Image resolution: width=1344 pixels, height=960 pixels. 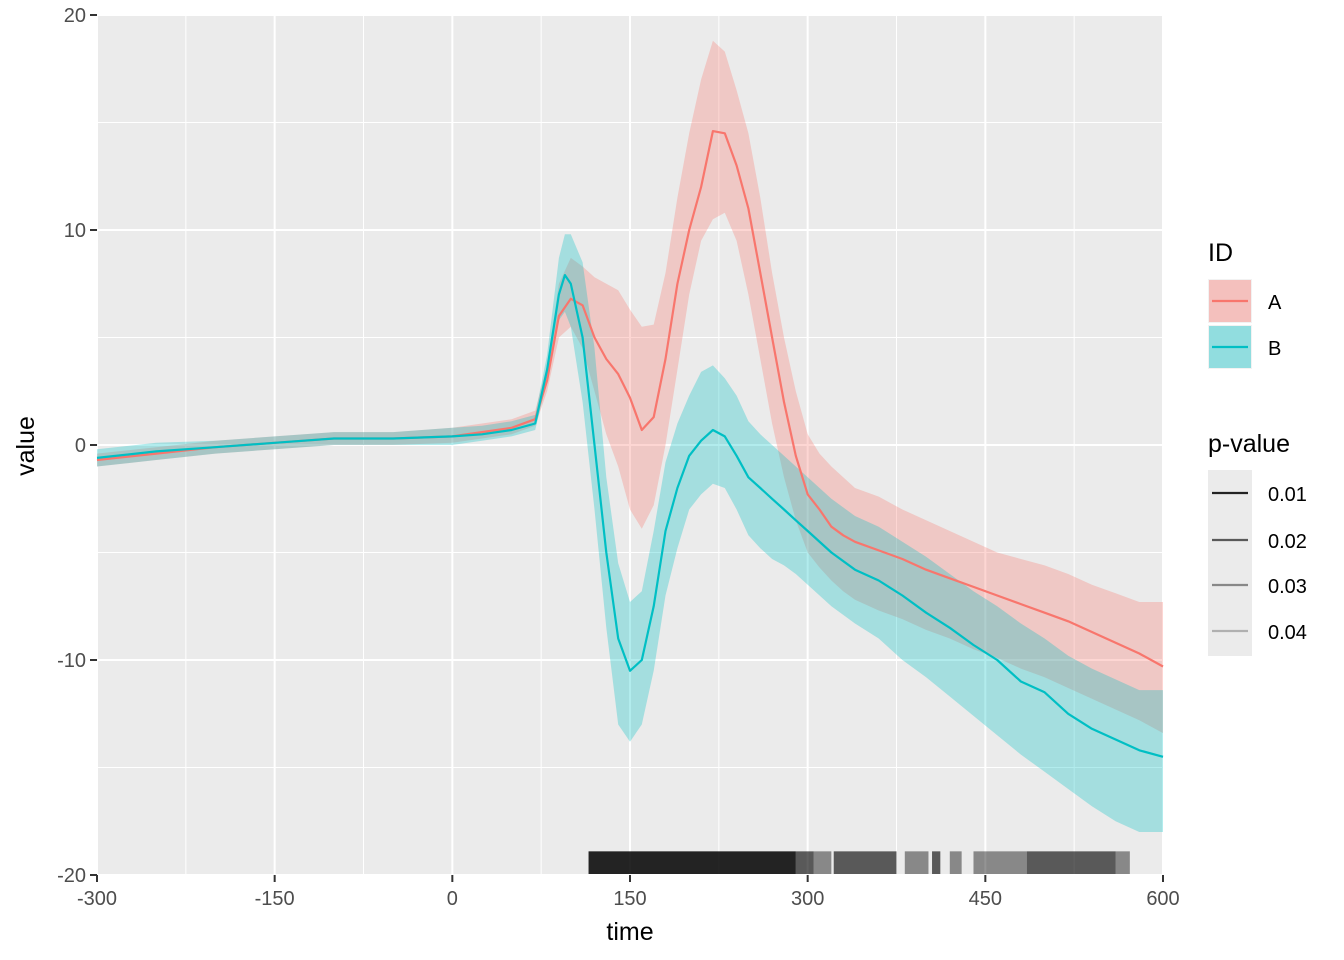 I want to click on x-axis-title: time, so click(x=629, y=932).